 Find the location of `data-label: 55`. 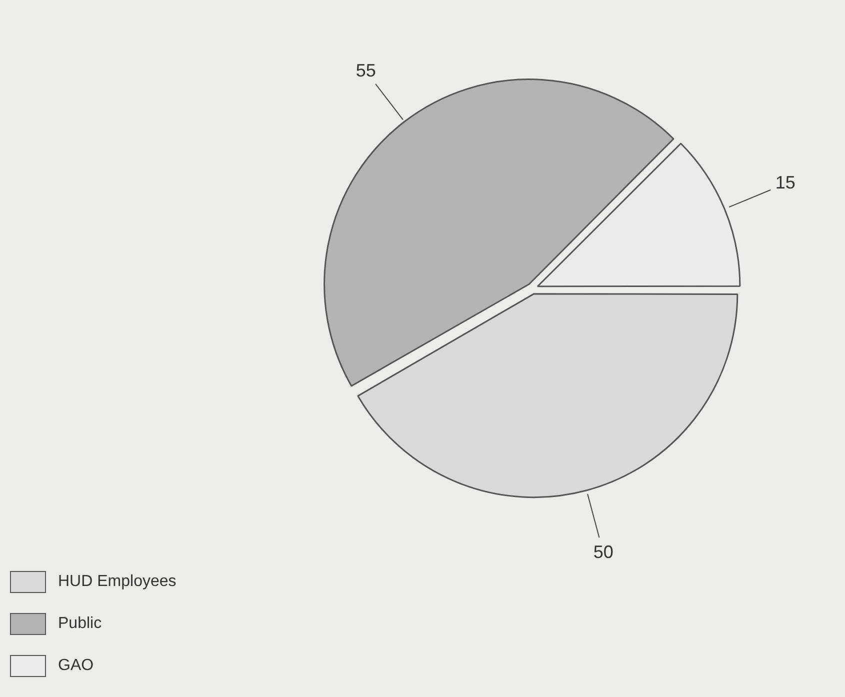

data-label: 55 is located at coordinates (366, 70).